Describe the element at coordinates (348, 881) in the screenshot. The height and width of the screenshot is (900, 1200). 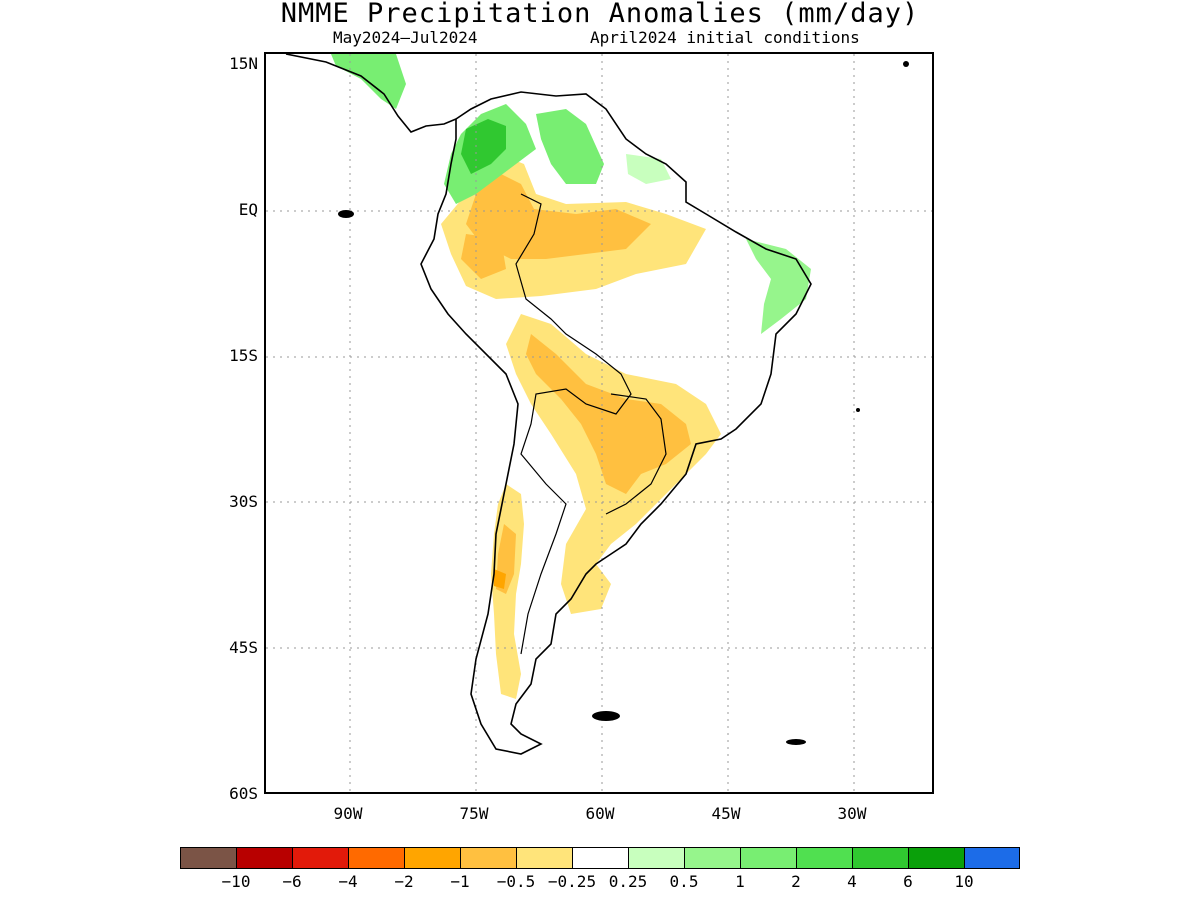
I see `colorbar-tick-label: −4` at that location.